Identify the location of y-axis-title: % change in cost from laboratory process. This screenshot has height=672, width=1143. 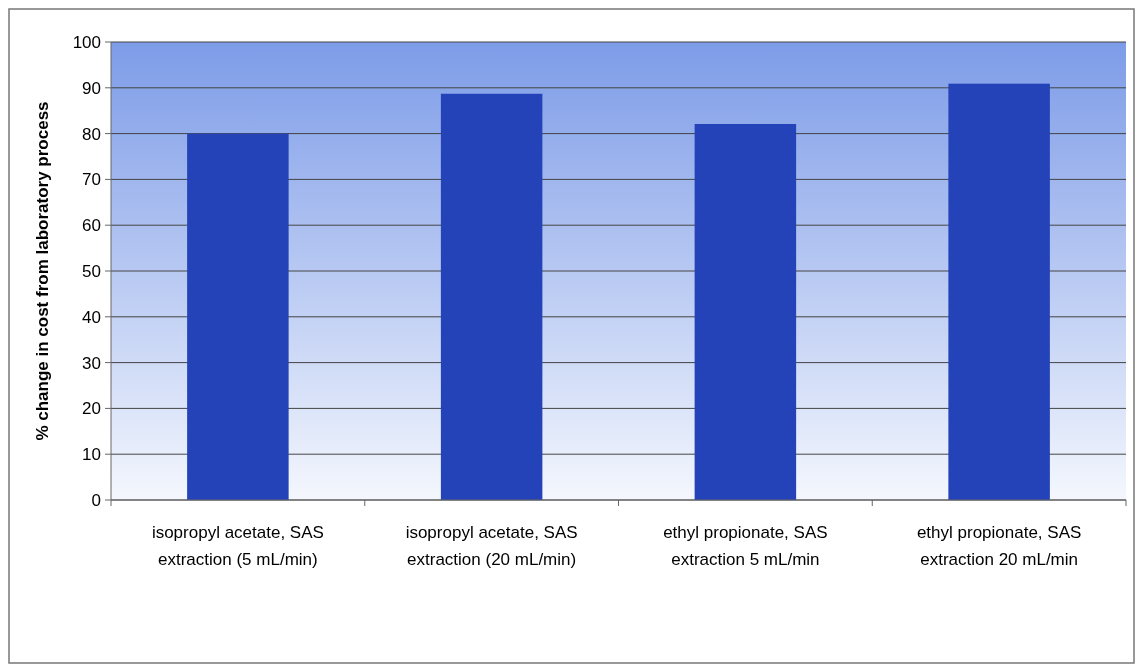
(42, 271).